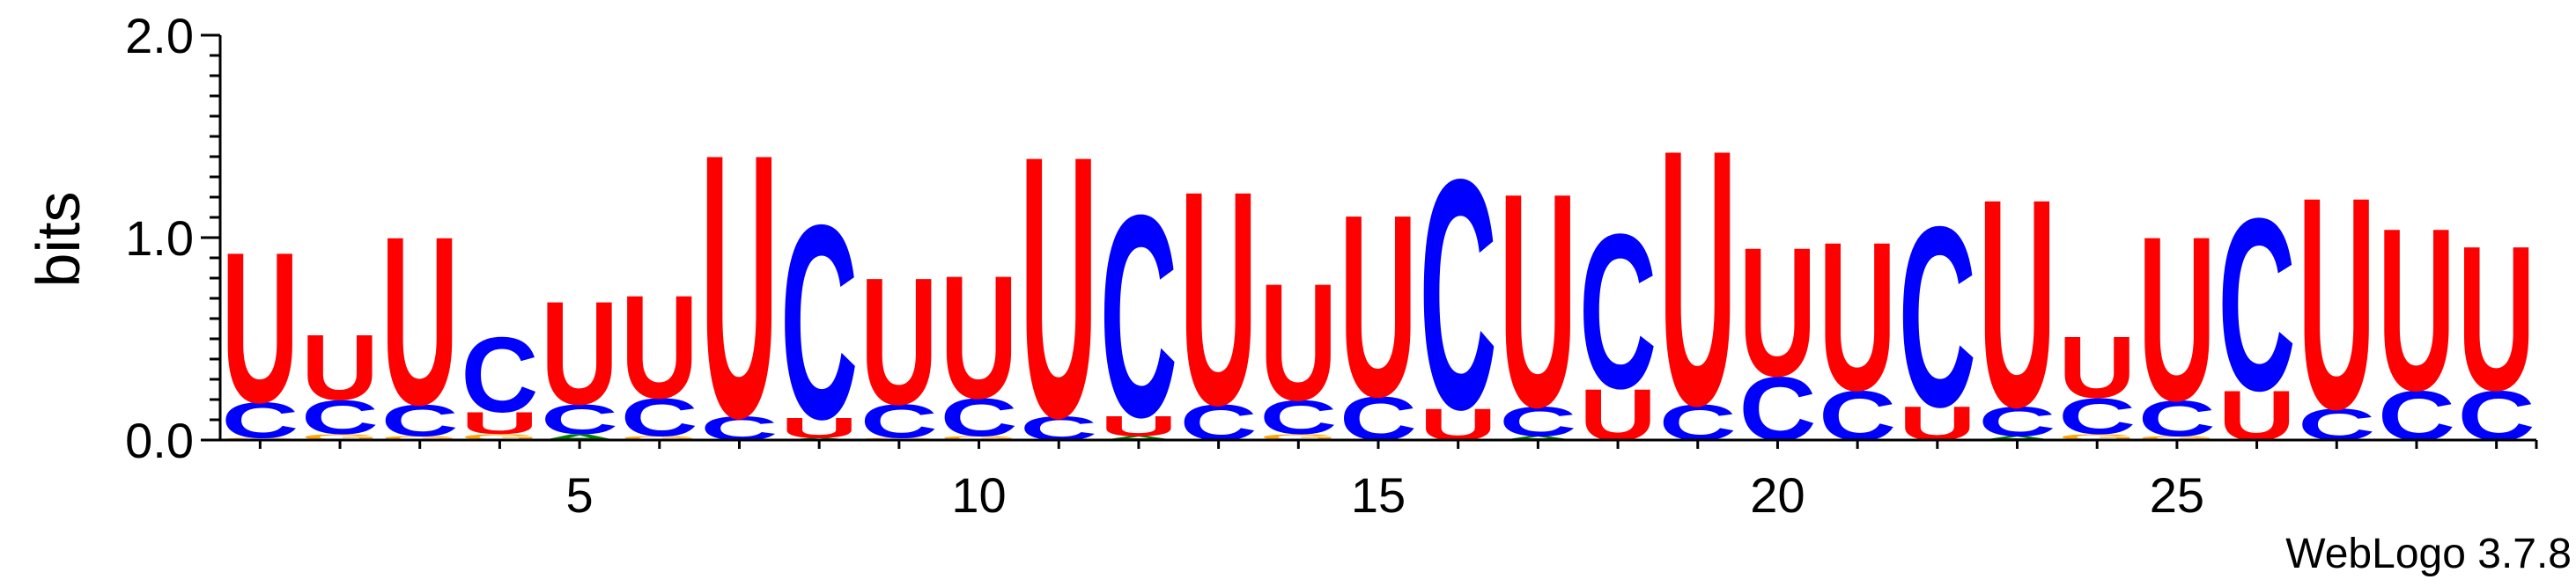  What do you see at coordinates (159, 35) in the screenshot?
I see `y-tick-label: 2.0` at bounding box center [159, 35].